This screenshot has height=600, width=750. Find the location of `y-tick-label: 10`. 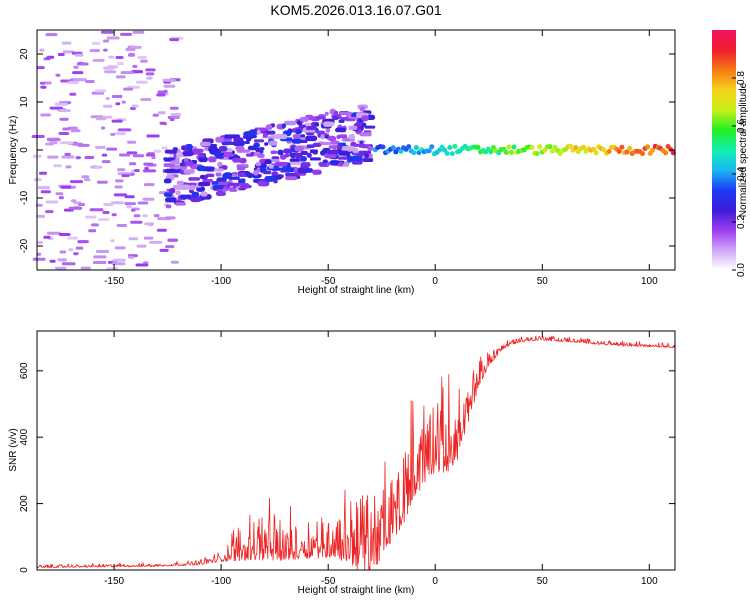

y-tick-label: 10 is located at coordinates (24, 102).